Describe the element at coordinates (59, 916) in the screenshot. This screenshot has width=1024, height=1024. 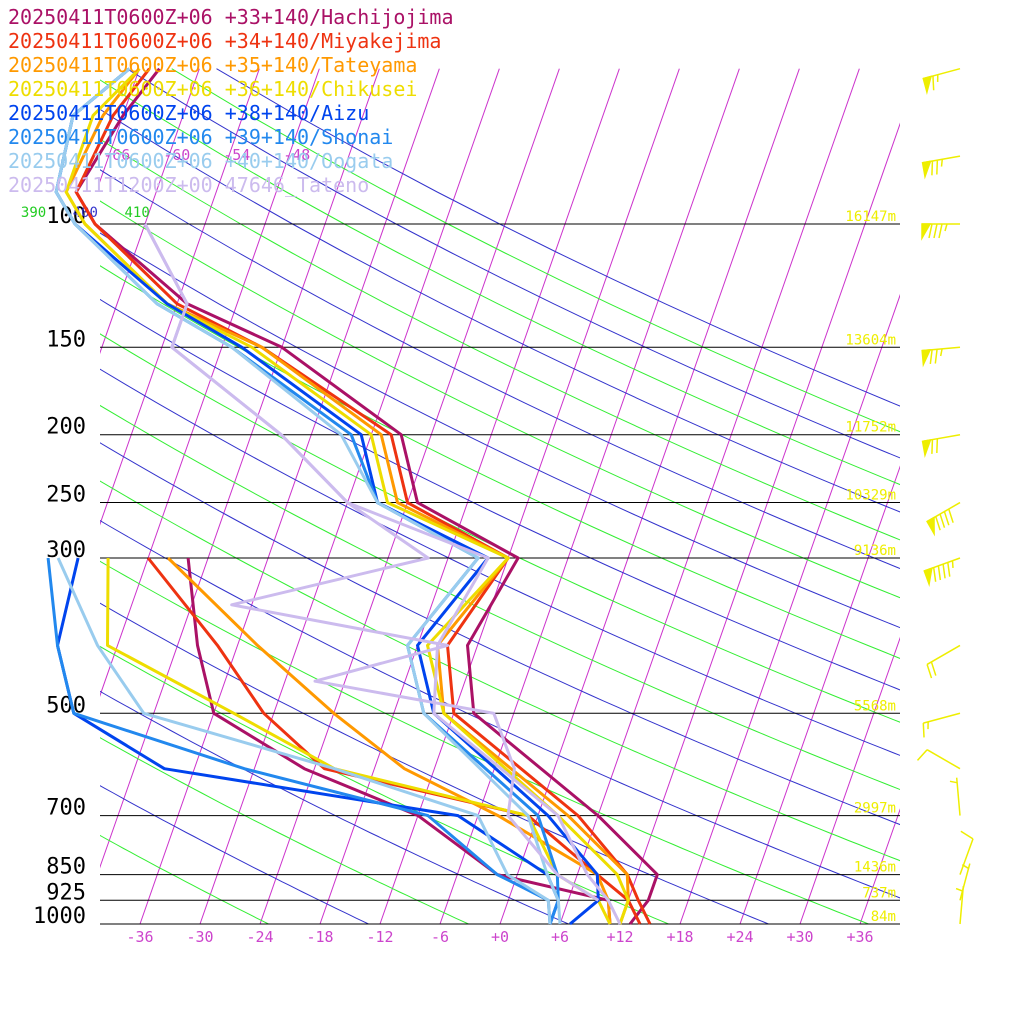
I see `pressure-label: 1000` at that location.